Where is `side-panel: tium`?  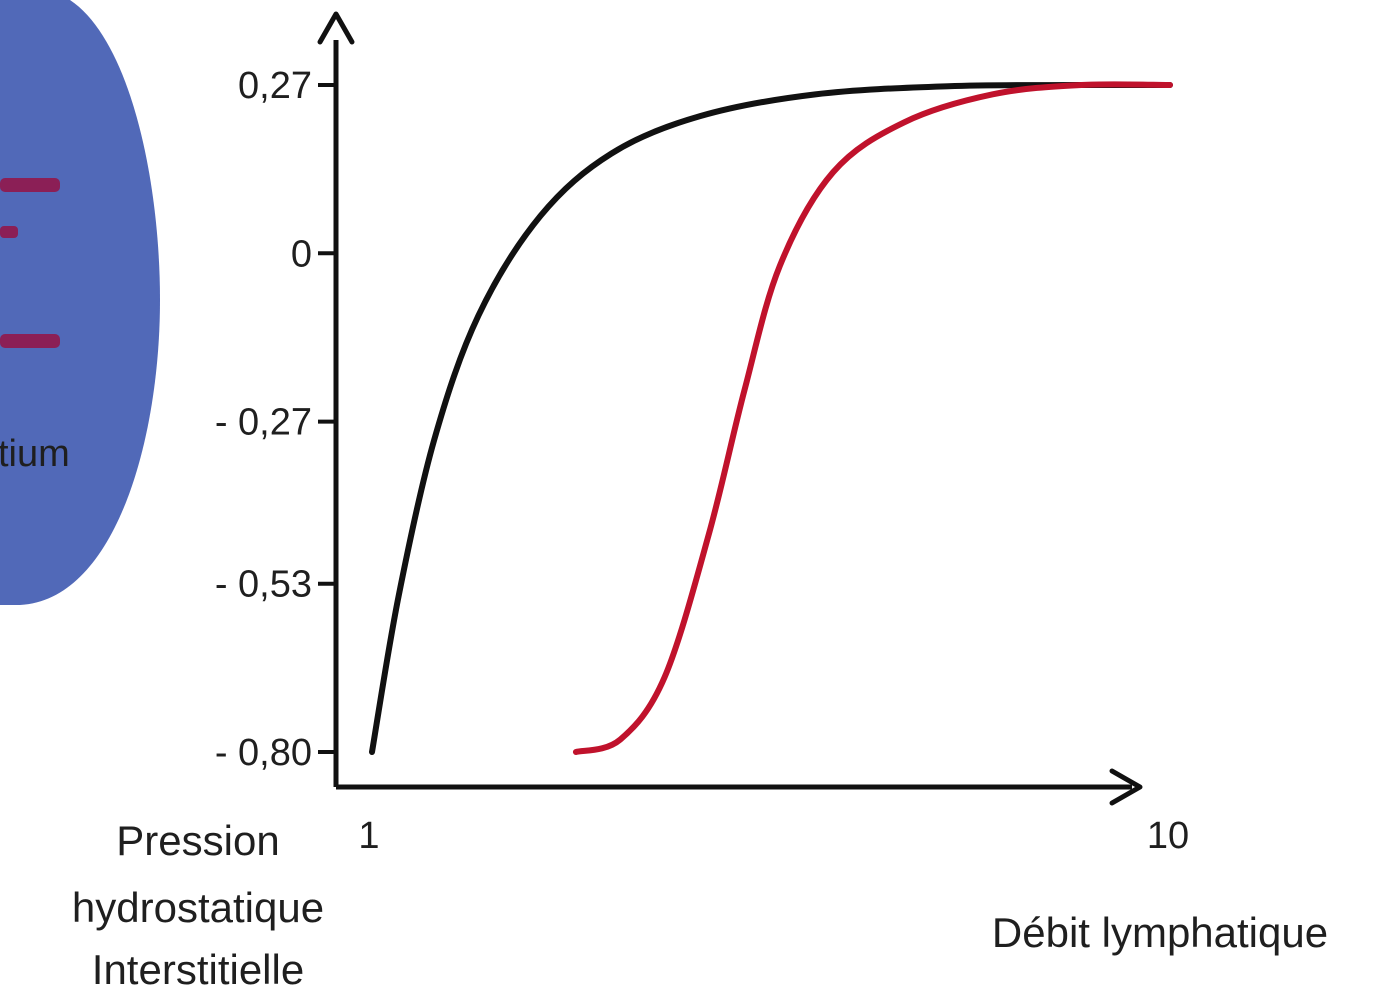
side-panel: tium is located at coordinates (80, 302).